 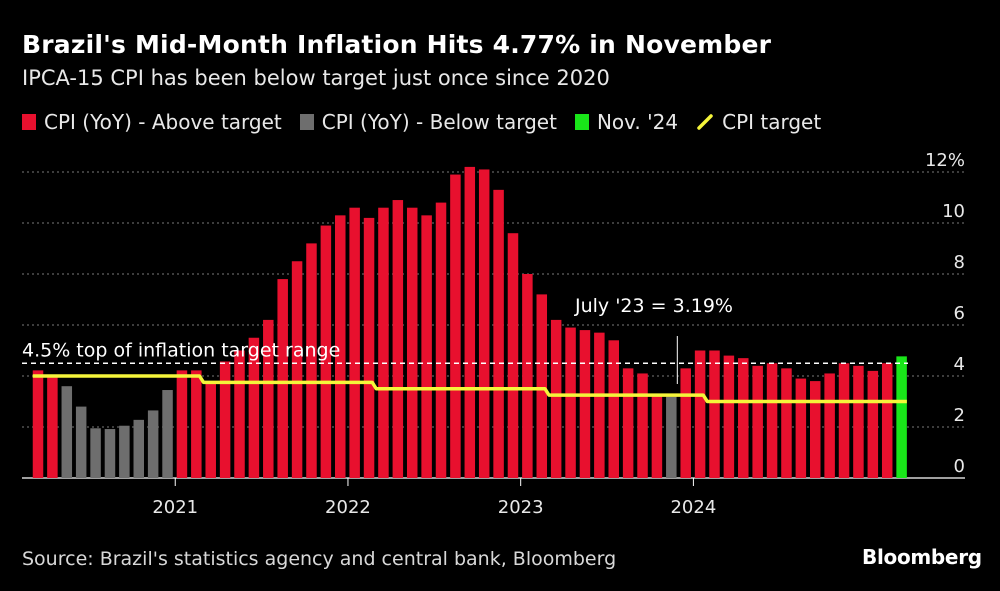 I want to click on x-tick-label: 2022, so click(x=348, y=507).